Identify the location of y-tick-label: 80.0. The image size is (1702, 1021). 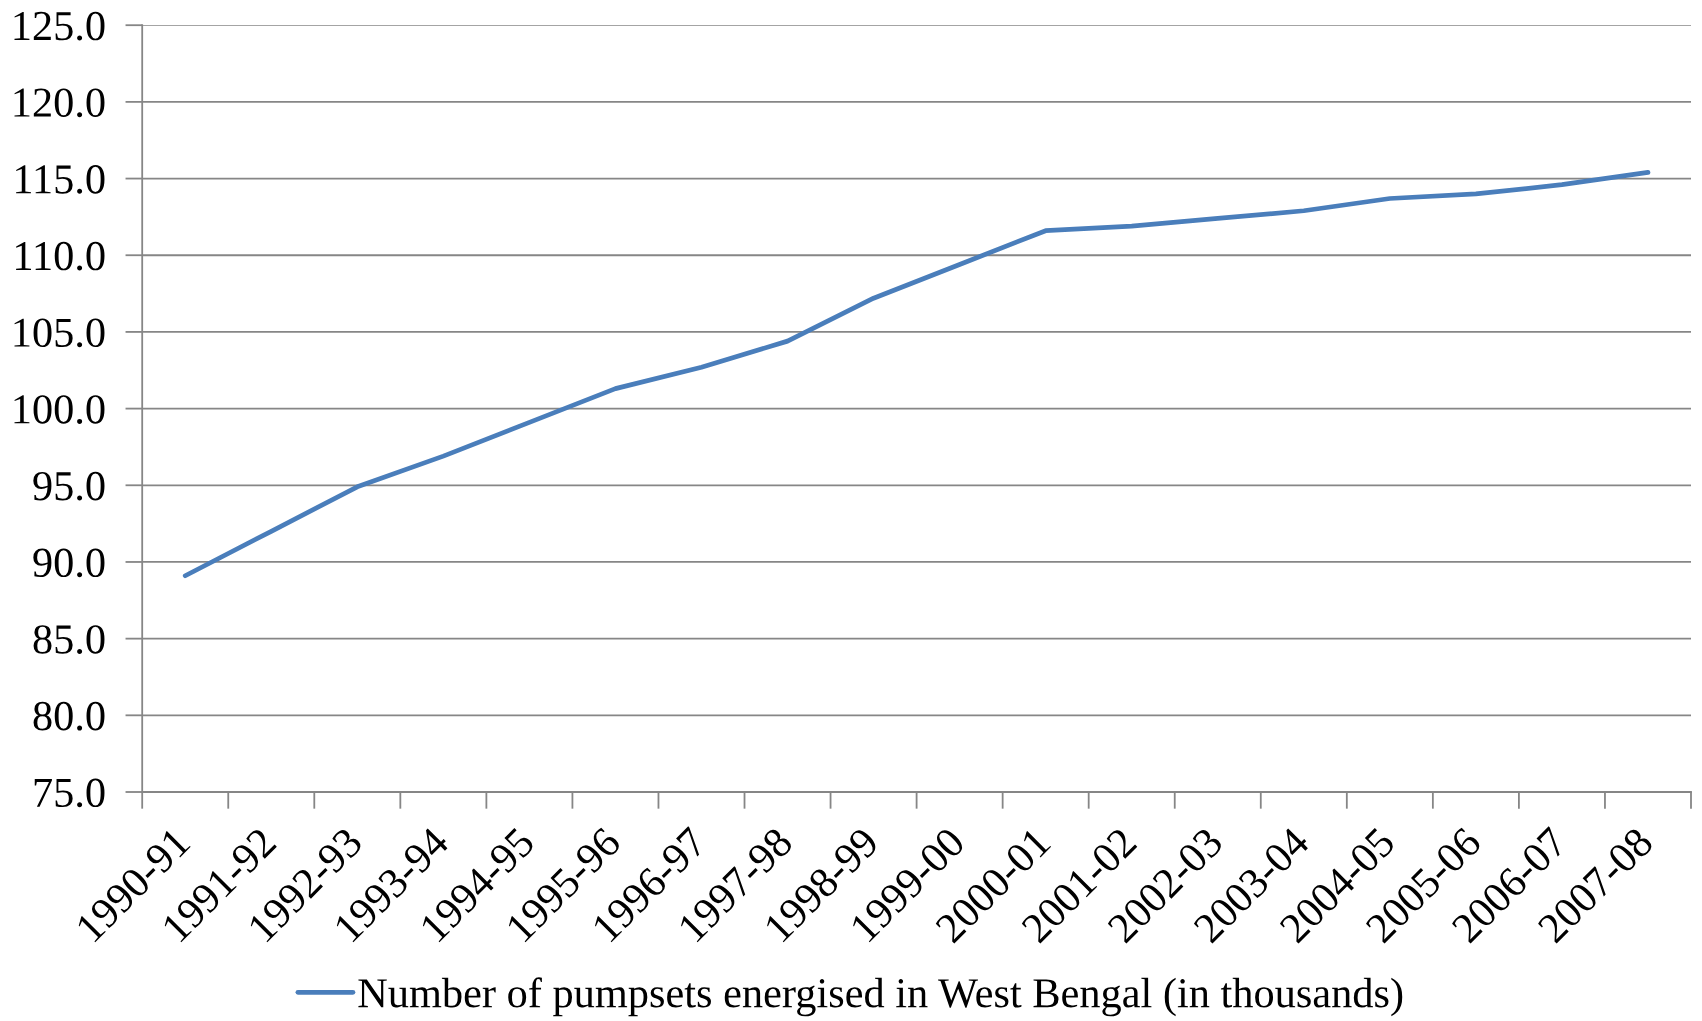
(69, 716).